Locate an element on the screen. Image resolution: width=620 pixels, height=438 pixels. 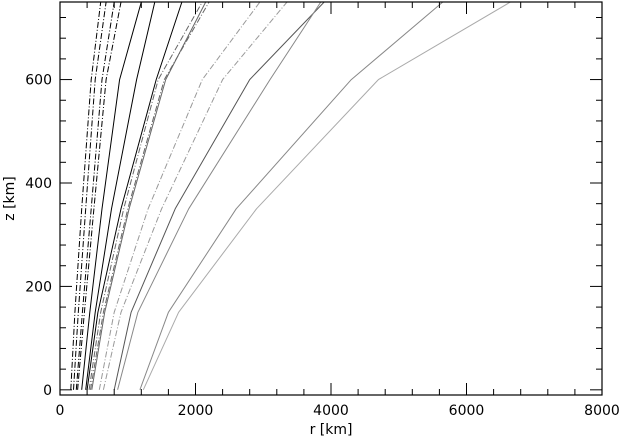
x-tick-label: 4000 is located at coordinates (331, 411).